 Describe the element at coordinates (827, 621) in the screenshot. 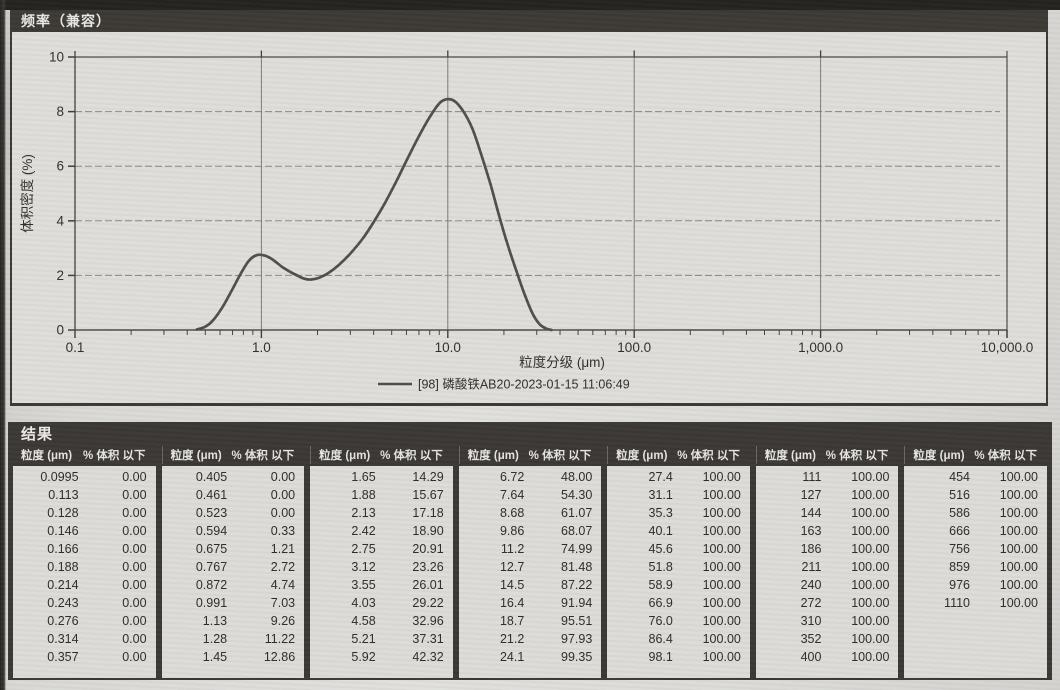

I see `table-row: 310 100.00` at that location.